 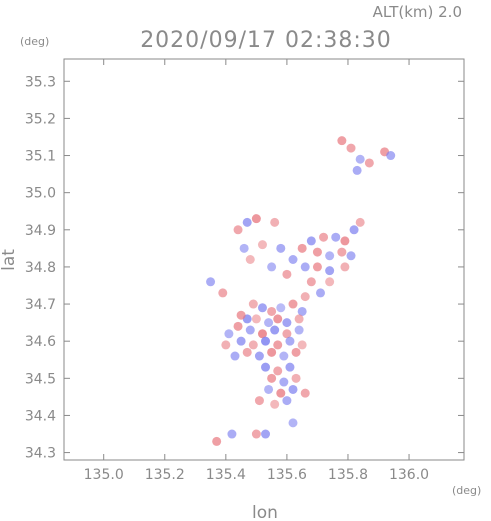 What do you see at coordinates (417, 12) in the screenshot?
I see `altitude-label: ALT(km) 2.0` at bounding box center [417, 12].